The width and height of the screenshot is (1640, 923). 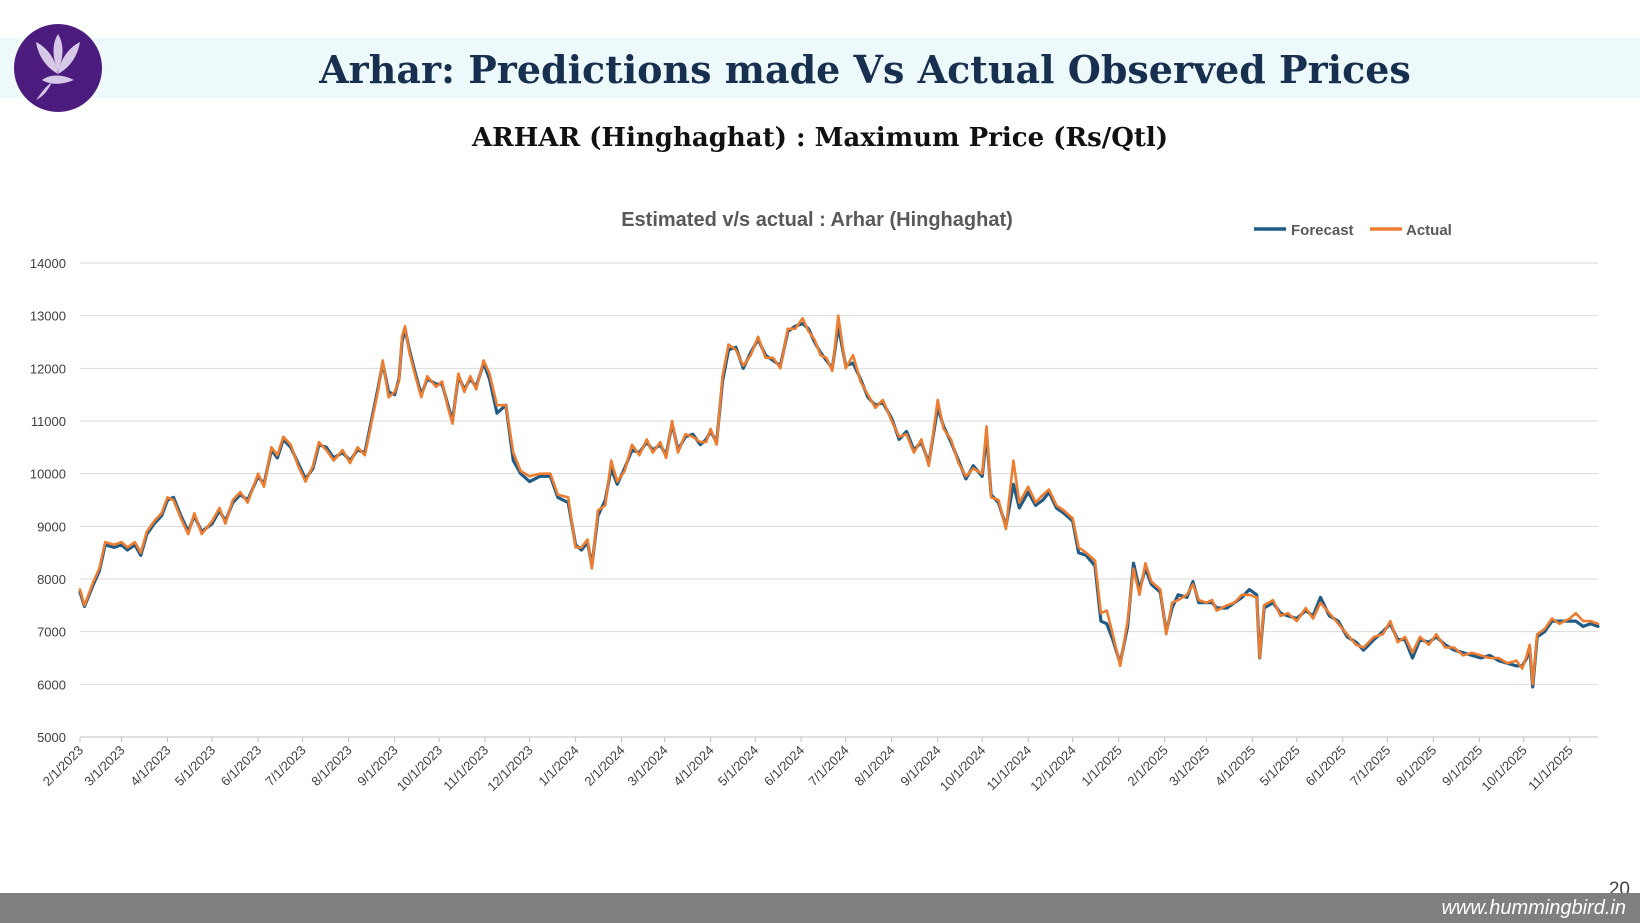 I want to click on x-tick-label: 8/1/2024, so click(x=874, y=766).